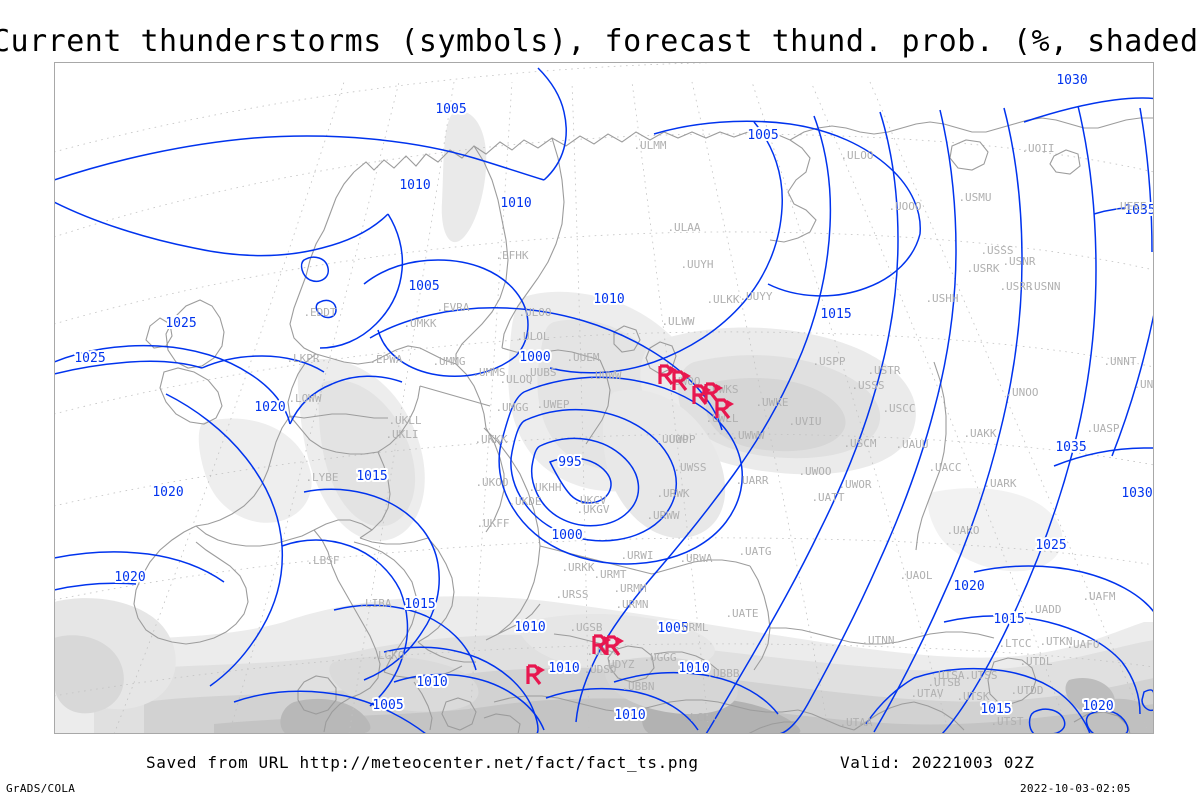  What do you see at coordinates (1035, 661) in the screenshot?
I see `station-id-label: .UTDL` at bounding box center [1035, 661].